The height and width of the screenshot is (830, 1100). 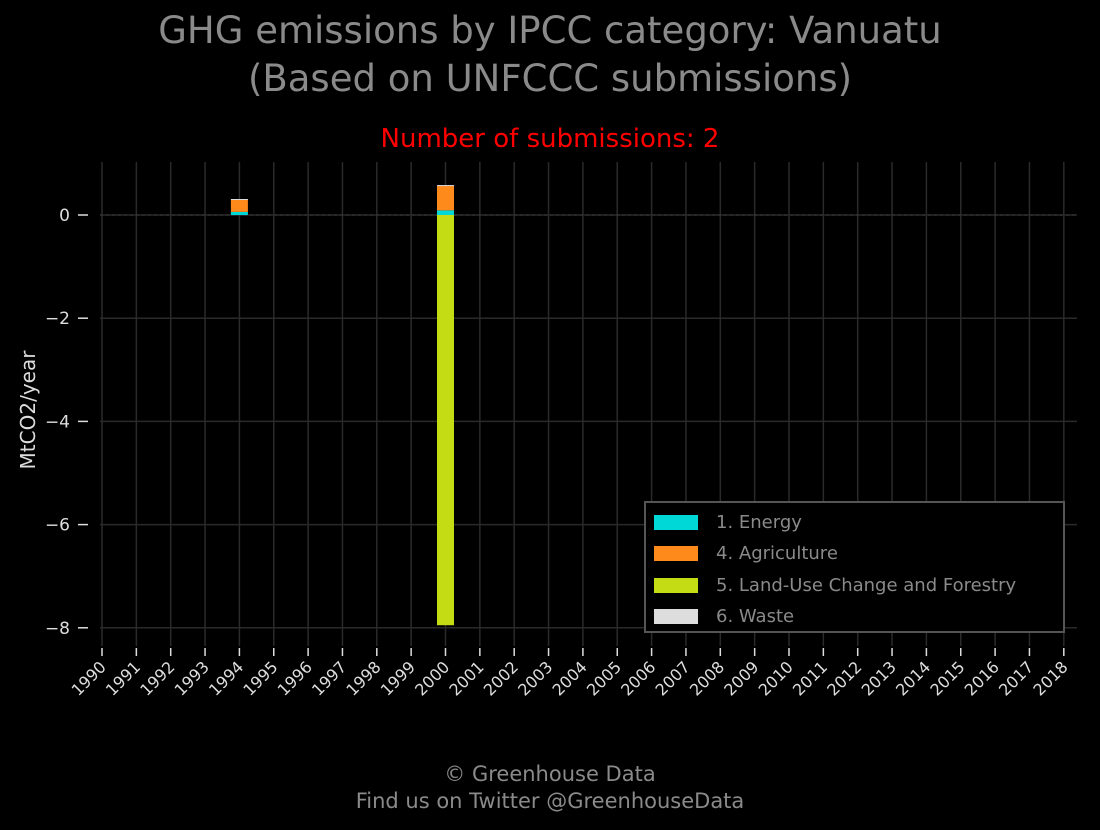 What do you see at coordinates (755, 616) in the screenshot?
I see `legend-label-waste: 6. Waste` at bounding box center [755, 616].